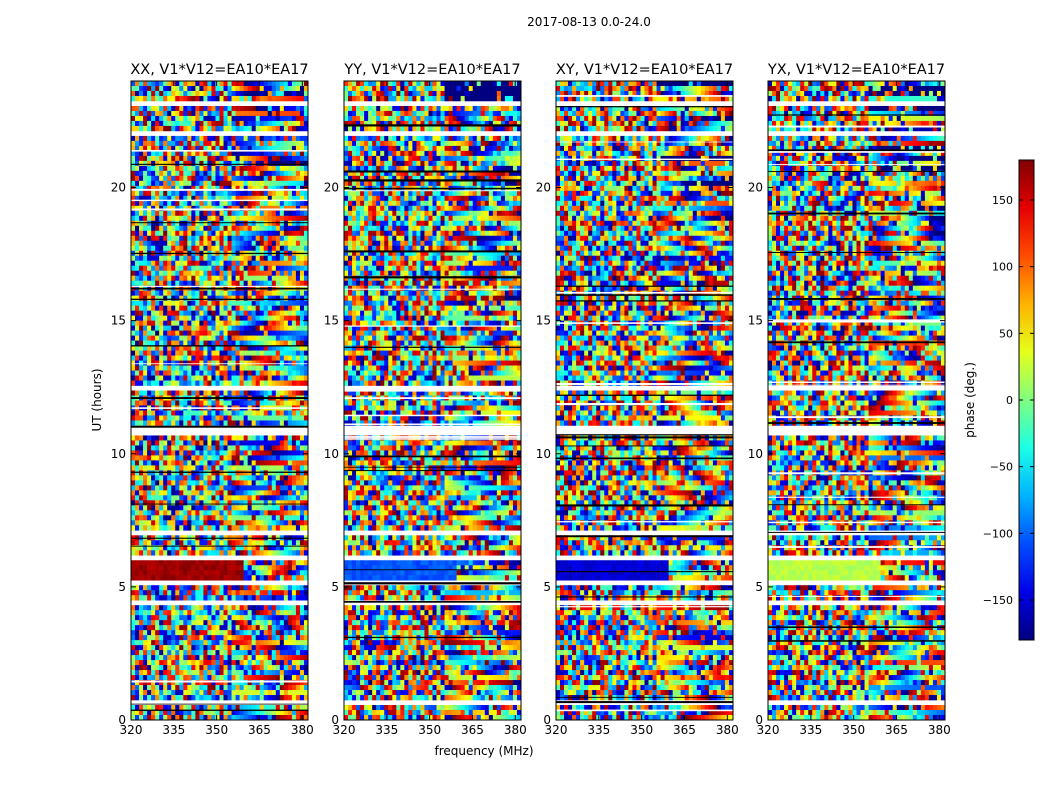 The width and height of the screenshot is (1050, 800). What do you see at coordinates (97, 399) in the screenshot?
I see `y-axis-label: UT (hours)` at bounding box center [97, 399].